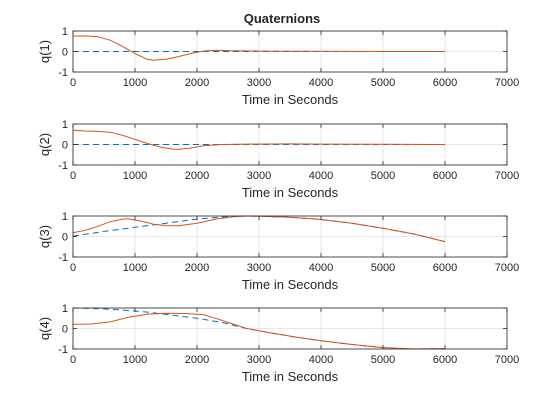 The height and width of the screenshot is (420, 560). I want to click on figure-title: Quaternions, so click(282, 18).